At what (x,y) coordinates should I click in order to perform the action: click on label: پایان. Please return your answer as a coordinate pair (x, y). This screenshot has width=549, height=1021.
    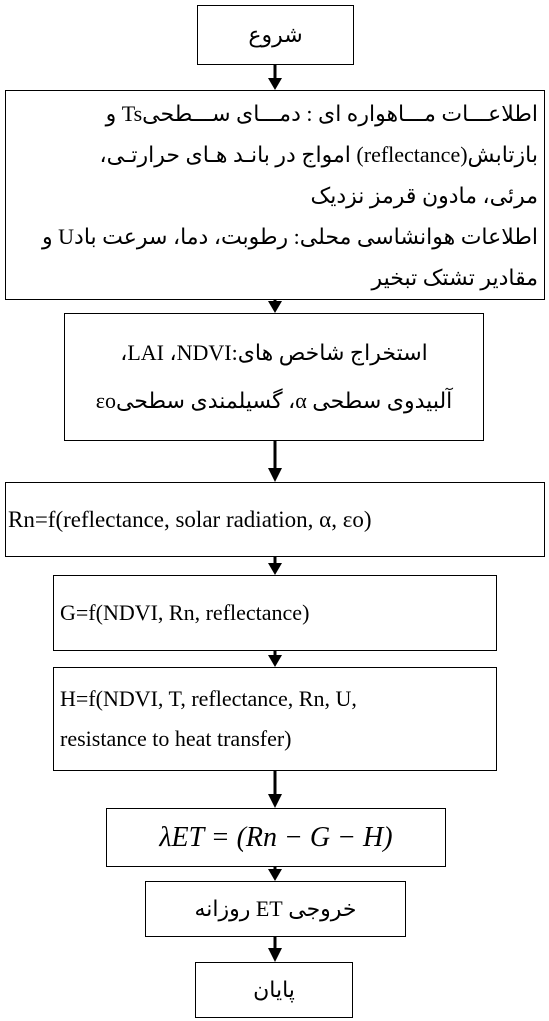
    Looking at the image, I should click on (274, 989).